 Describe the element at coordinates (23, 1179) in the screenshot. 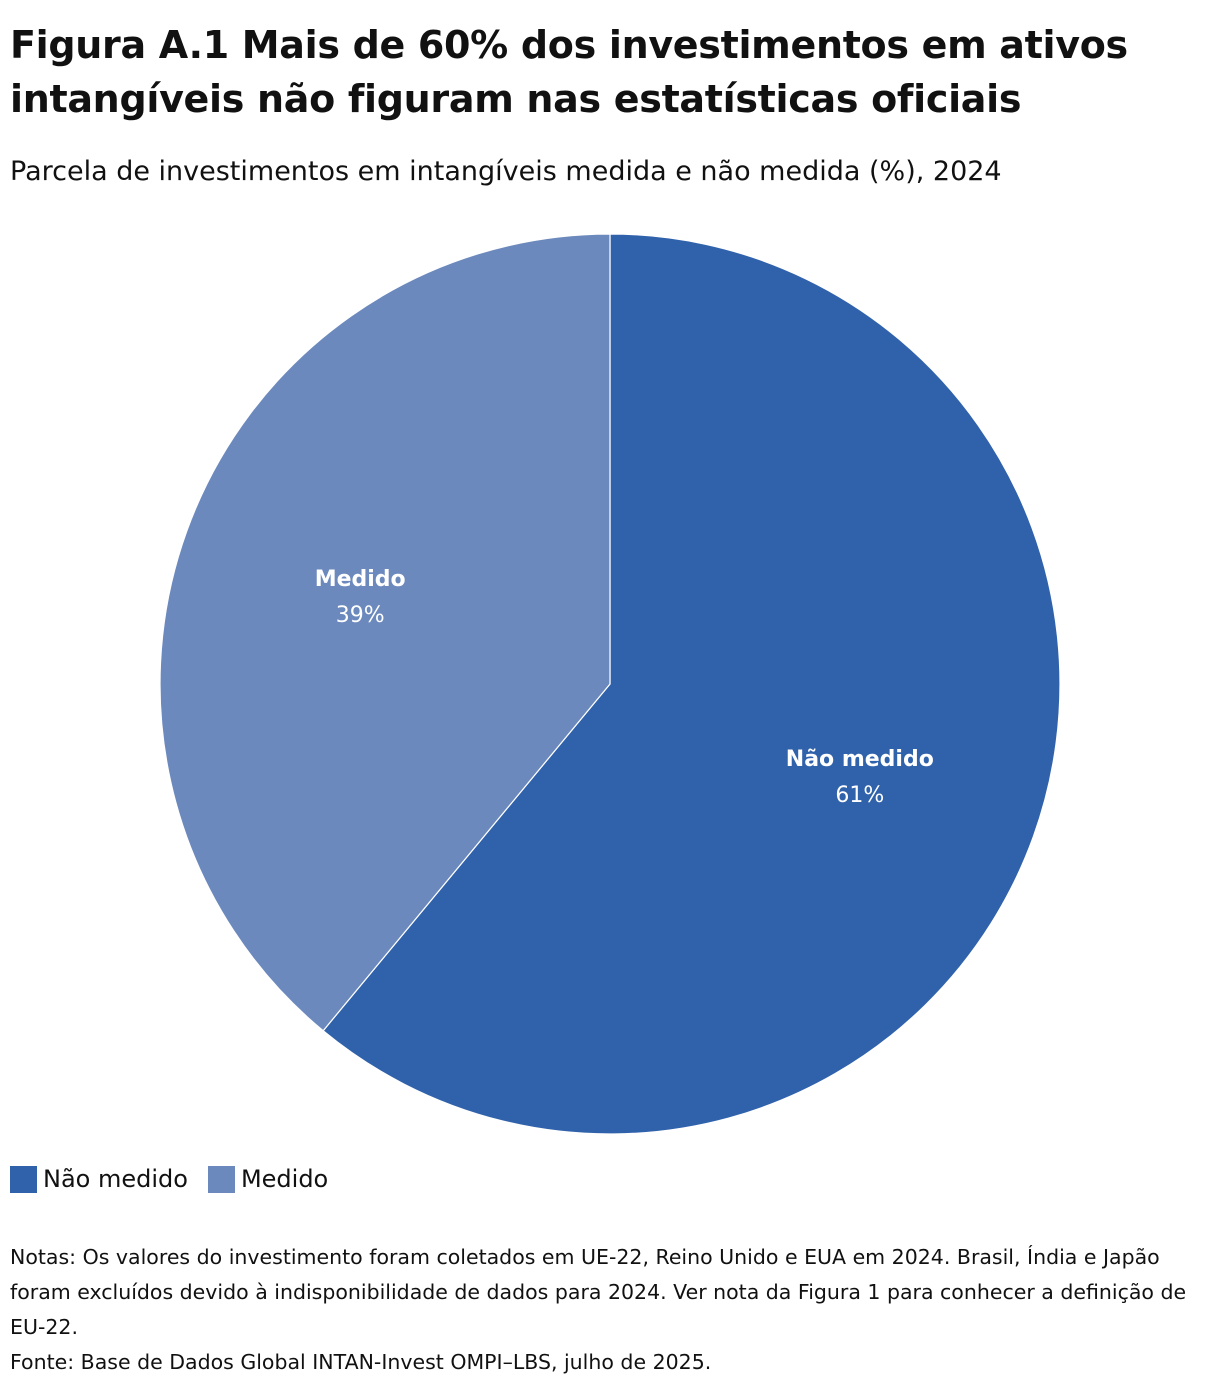

I see `legend-swatch-nao-medido` at that location.